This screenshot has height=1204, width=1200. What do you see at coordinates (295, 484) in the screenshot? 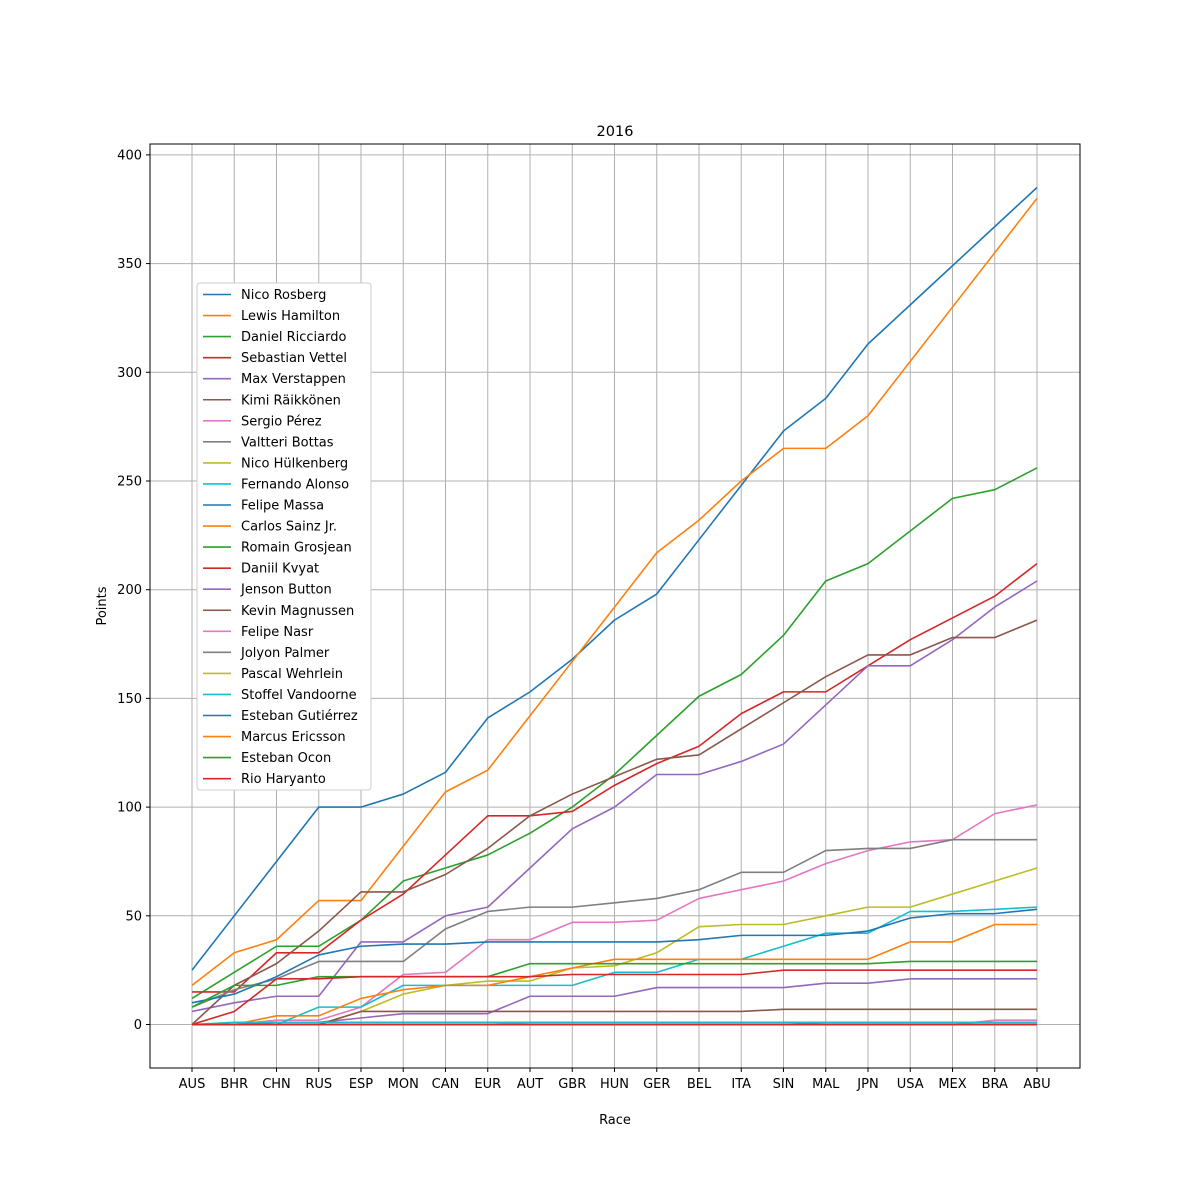
I see `legend-label: Fernando Alonso` at bounding box center [295, 484].